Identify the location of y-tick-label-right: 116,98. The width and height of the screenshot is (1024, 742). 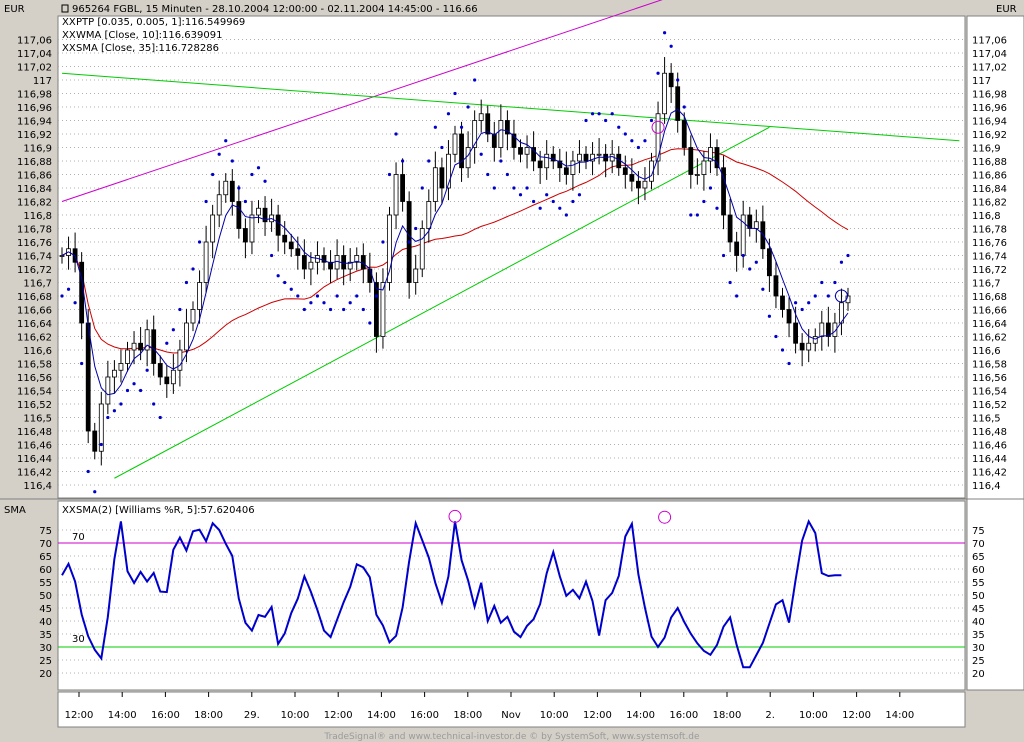
(989, 95).